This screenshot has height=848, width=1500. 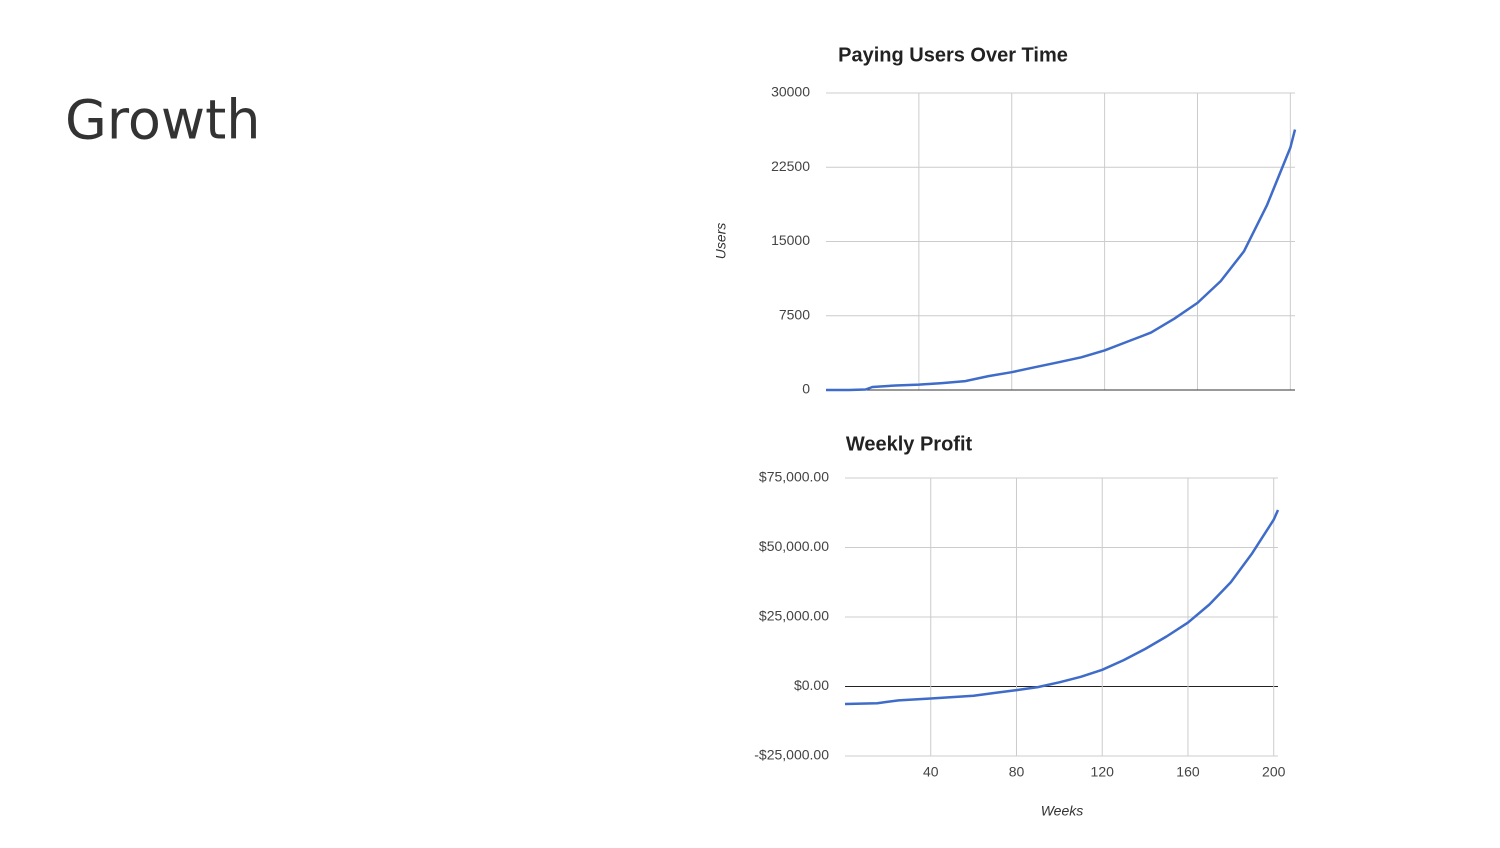 What do you see at coordinates (811, 685) in the screenshot?
I see `y-tick-label: $0.00` at bounding box center [811, 685].